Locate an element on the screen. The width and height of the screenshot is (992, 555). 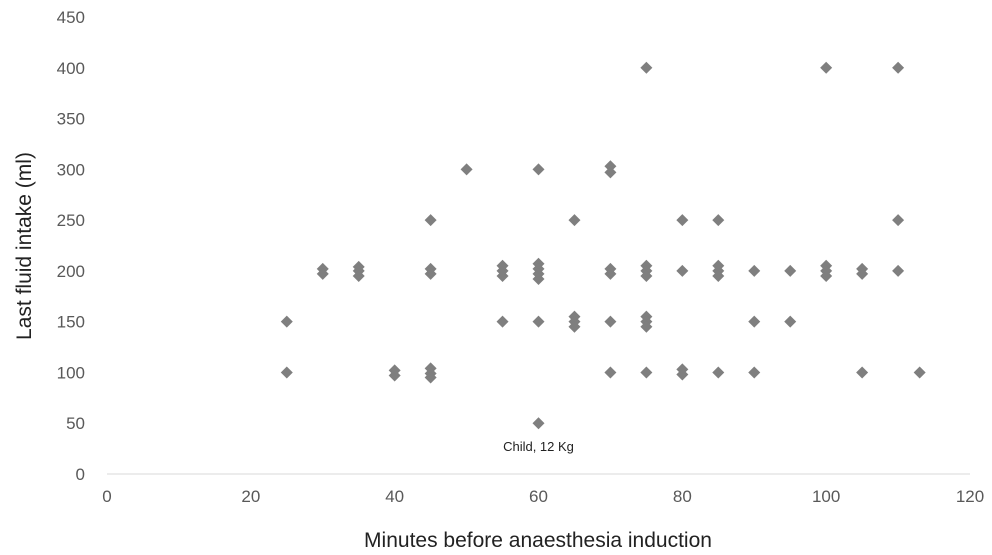
y-tick-label: 200 is located at coordinates (71, 271).